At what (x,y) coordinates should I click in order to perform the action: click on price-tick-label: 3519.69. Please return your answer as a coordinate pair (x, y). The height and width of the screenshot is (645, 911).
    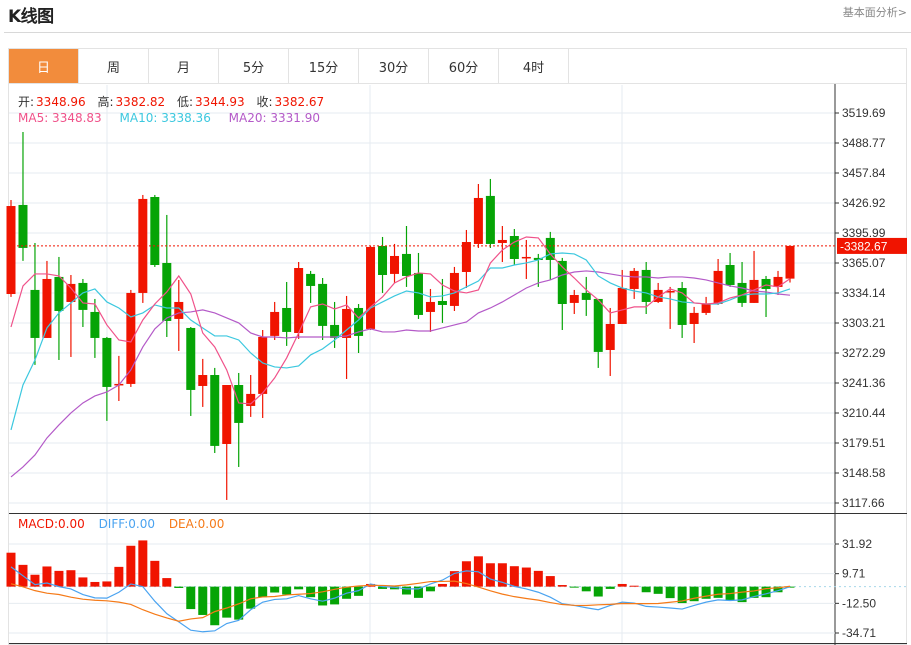
    Looking at the image, I should click on (864, 113).